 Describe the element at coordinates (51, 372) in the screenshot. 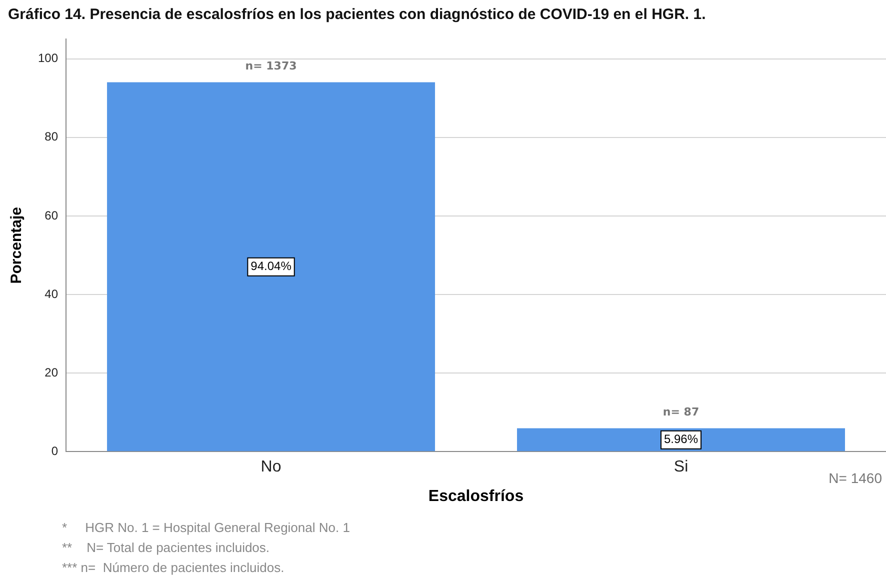

I see `y-tick-label: 20` at that location.